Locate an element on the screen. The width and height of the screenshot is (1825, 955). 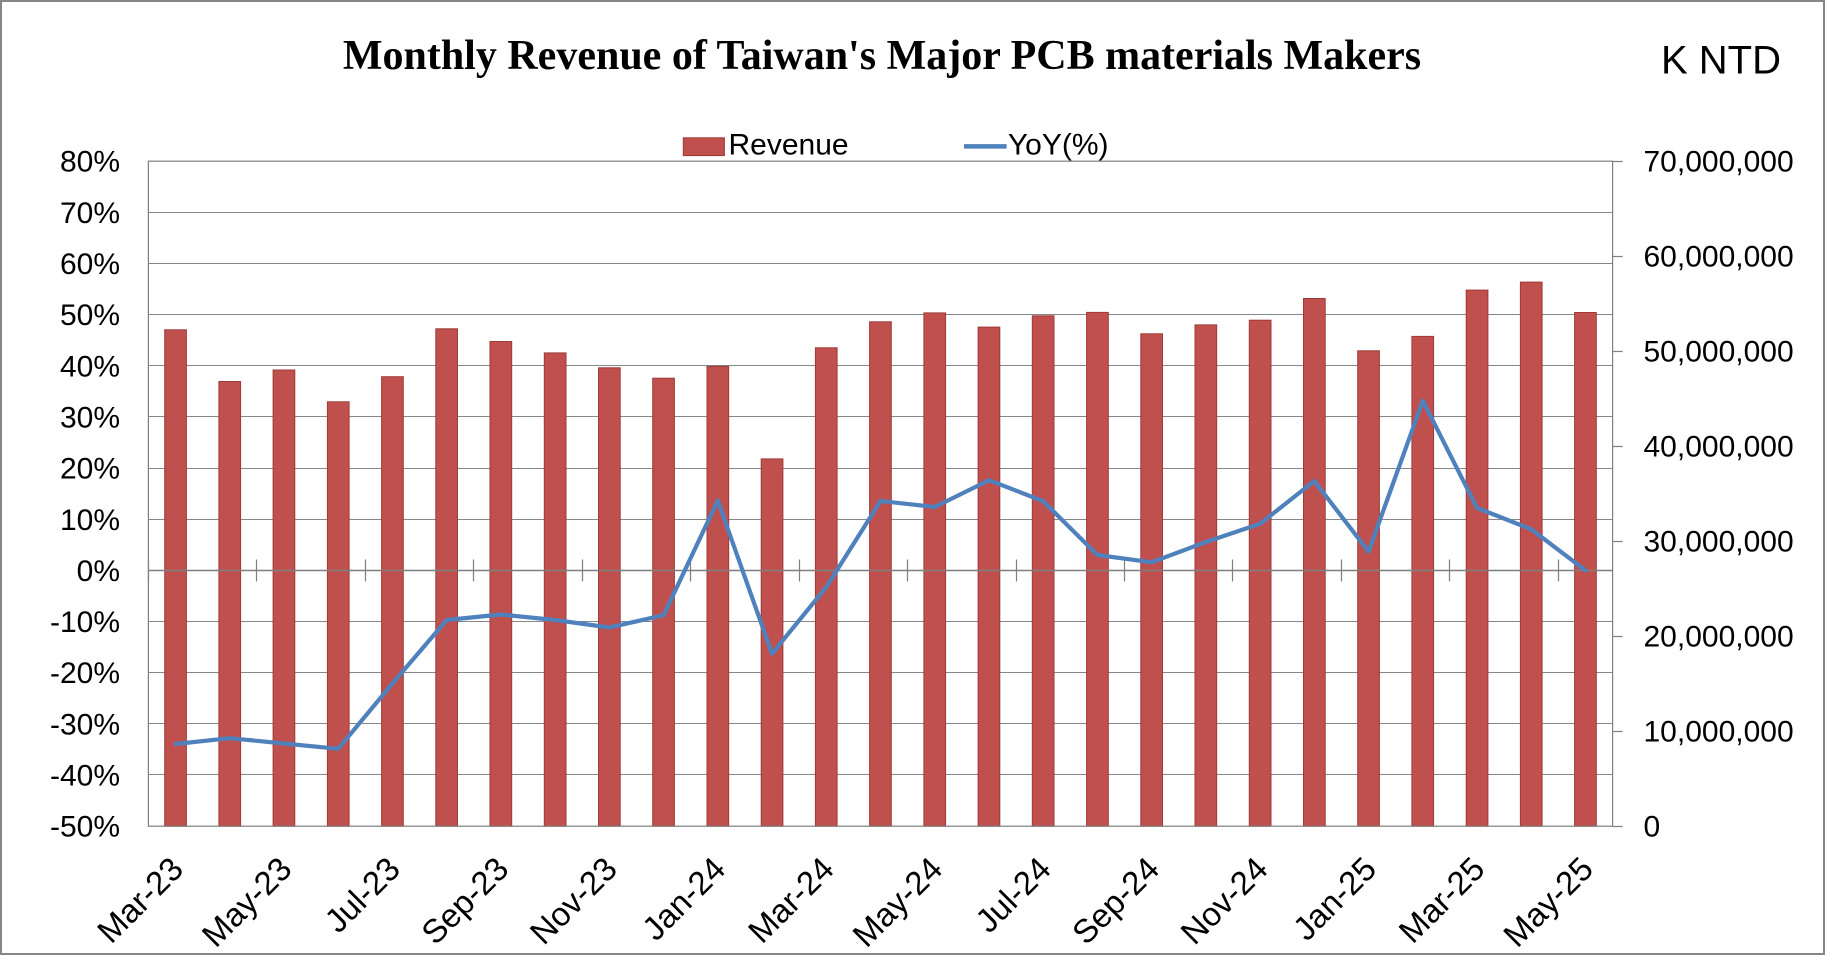
svg-text: Revenue is located at coordinates (789, 145).